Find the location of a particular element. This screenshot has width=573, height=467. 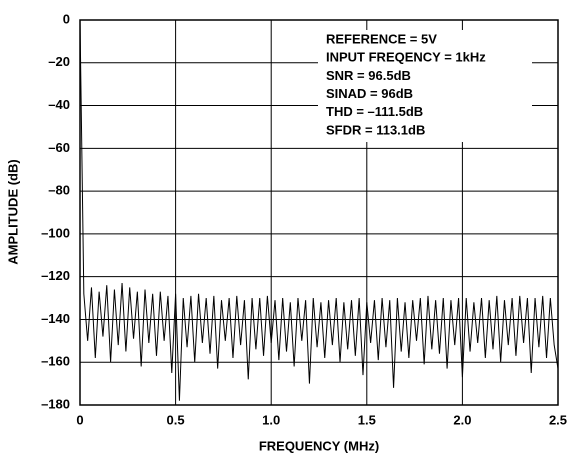

x-tick-label: 2.0 is located at coordinates (462, 419).